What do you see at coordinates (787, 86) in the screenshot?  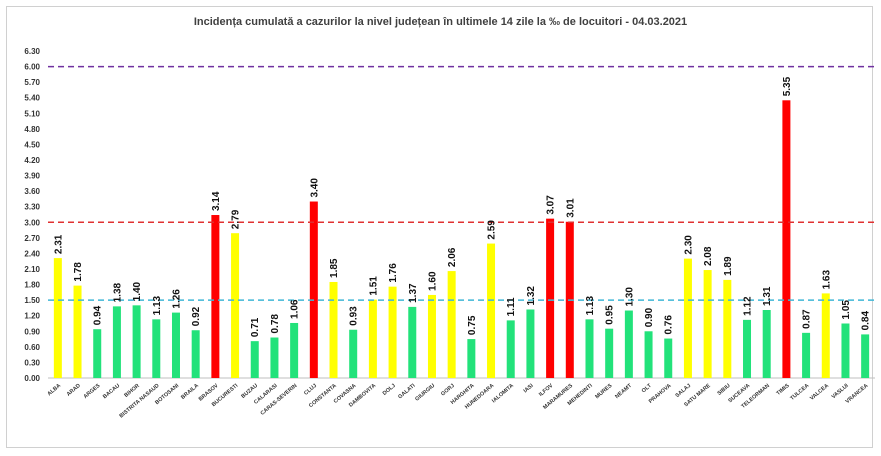 I see `data-label: 5.35` at bounding box center [787, 86].